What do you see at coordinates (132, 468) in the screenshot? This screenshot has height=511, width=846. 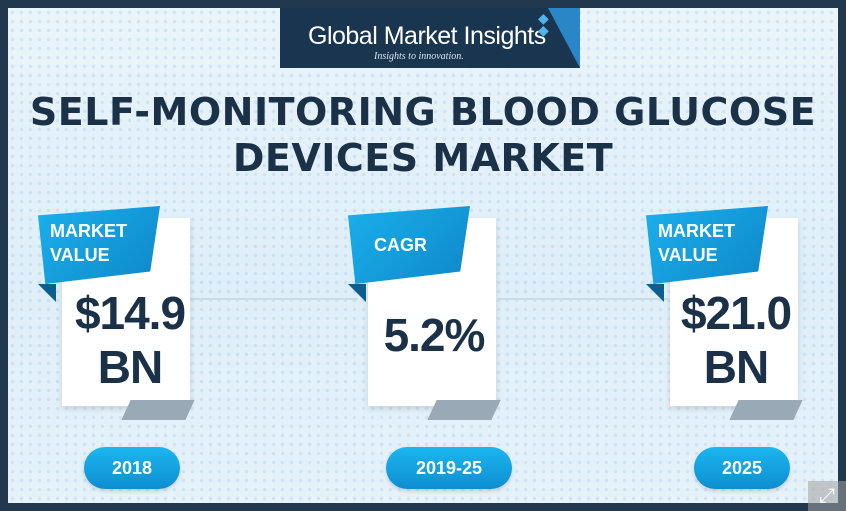 I see `year-pill-2018: 2018` at bounding box center [132, 468].